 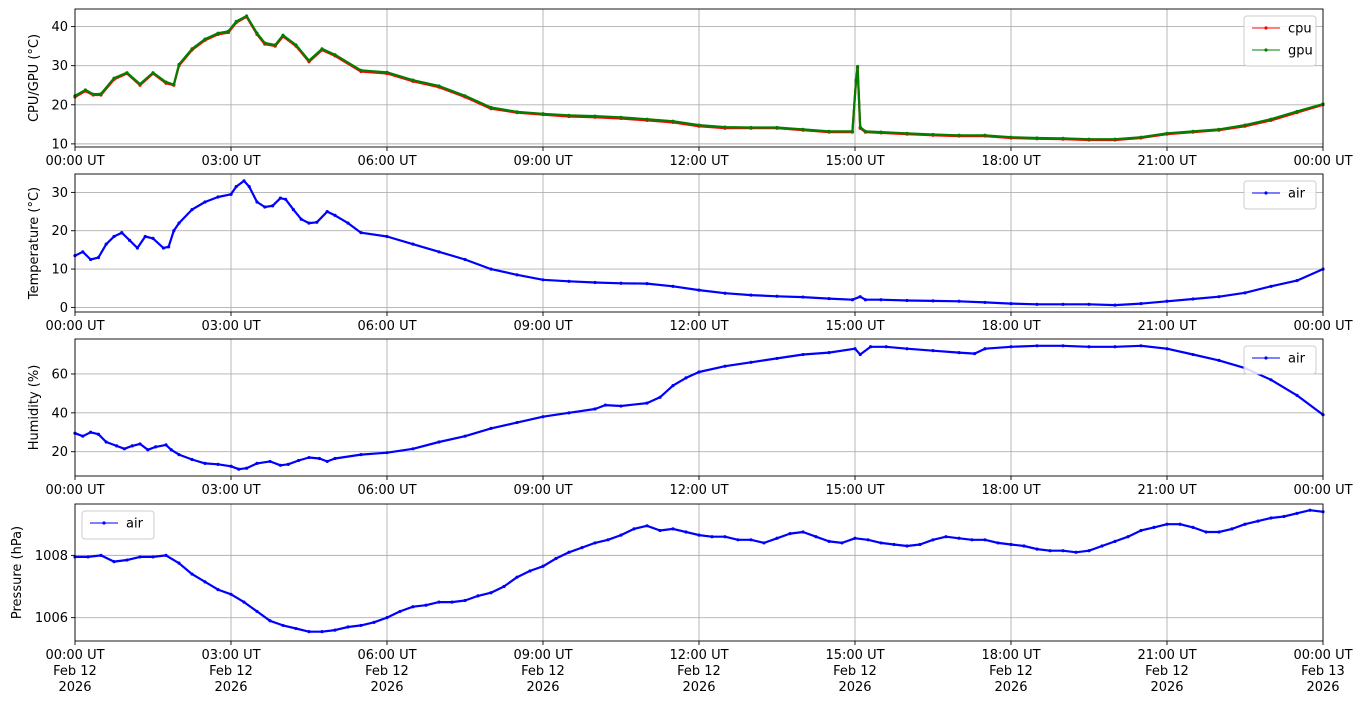 I want to click on y-tick-label: 30, so click(x=59, y=193).